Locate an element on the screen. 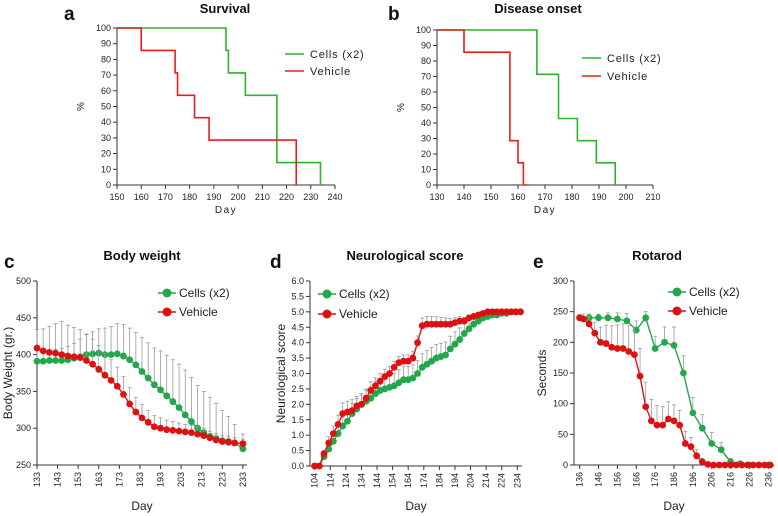  x-tick-label: 206 is located at coordinates (712, 479).